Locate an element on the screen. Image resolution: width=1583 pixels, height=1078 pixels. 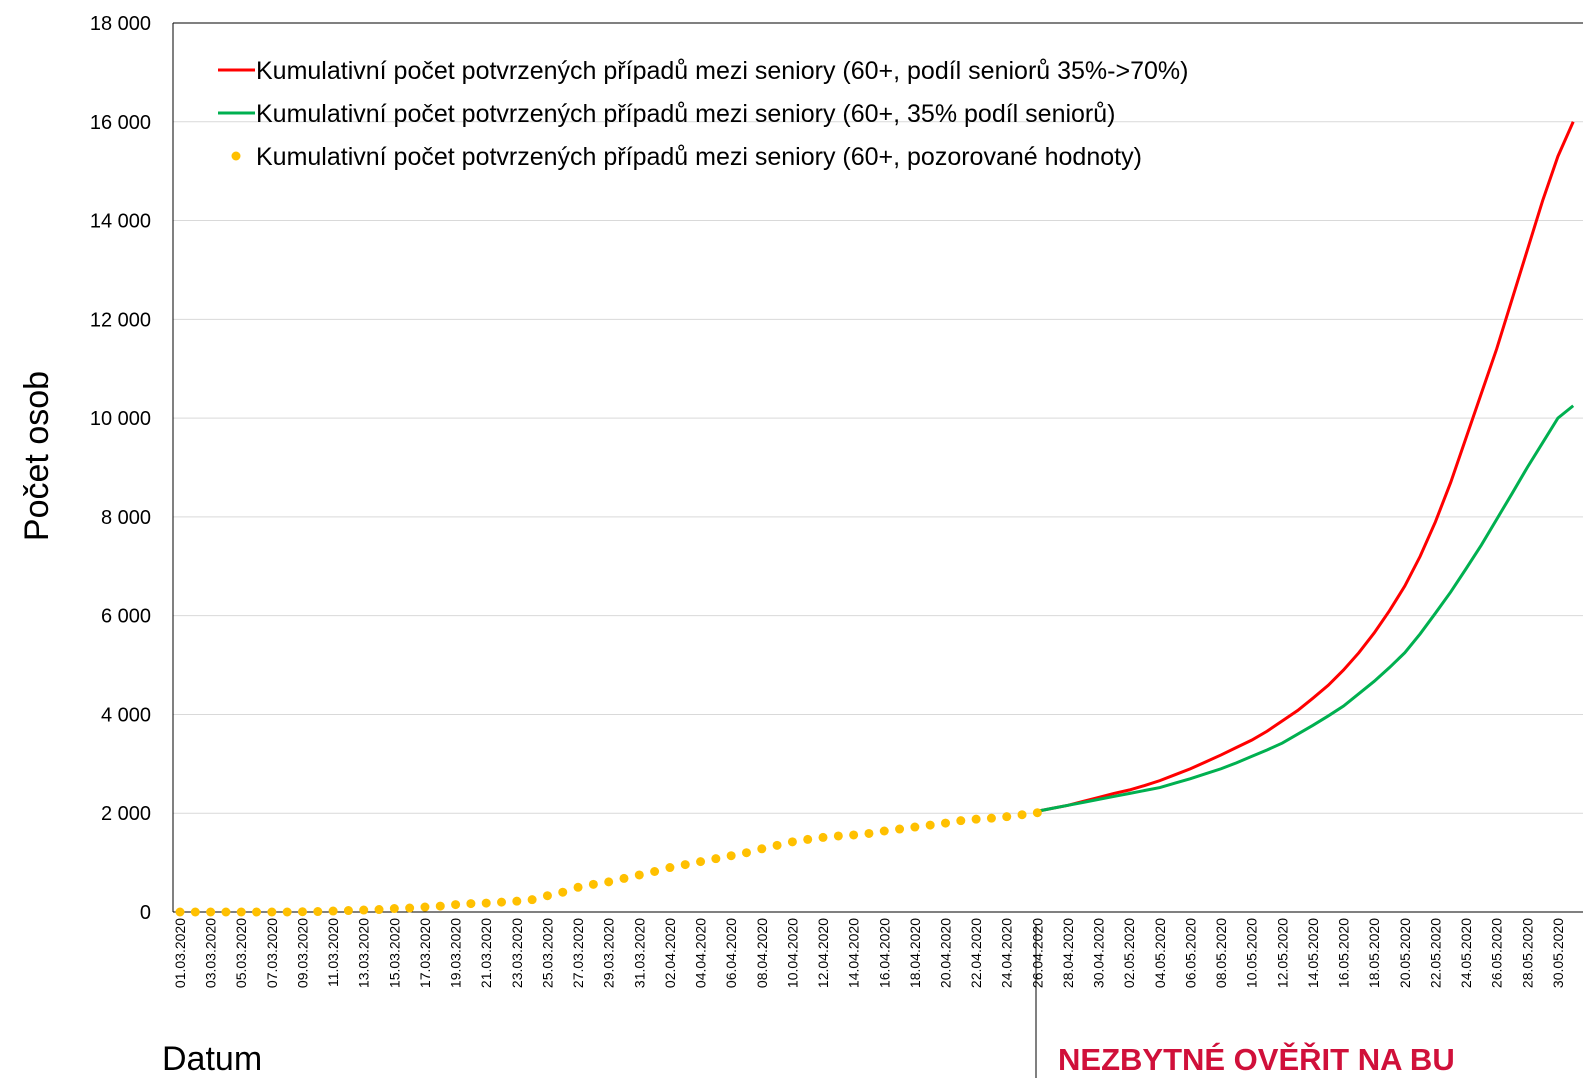
x-tick-label: 10.05.2020 is located at coordinates (1252, 953).